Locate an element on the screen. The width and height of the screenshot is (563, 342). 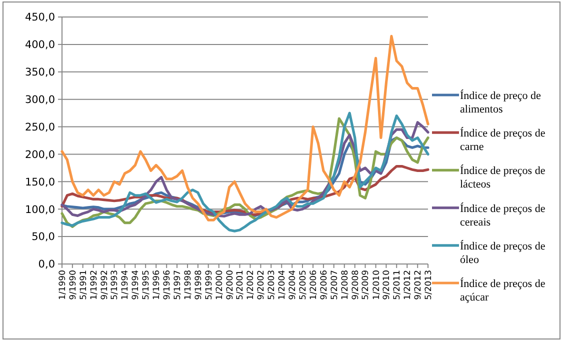
x-tick-label: 1/1994 is located at coordinates (125, 285).